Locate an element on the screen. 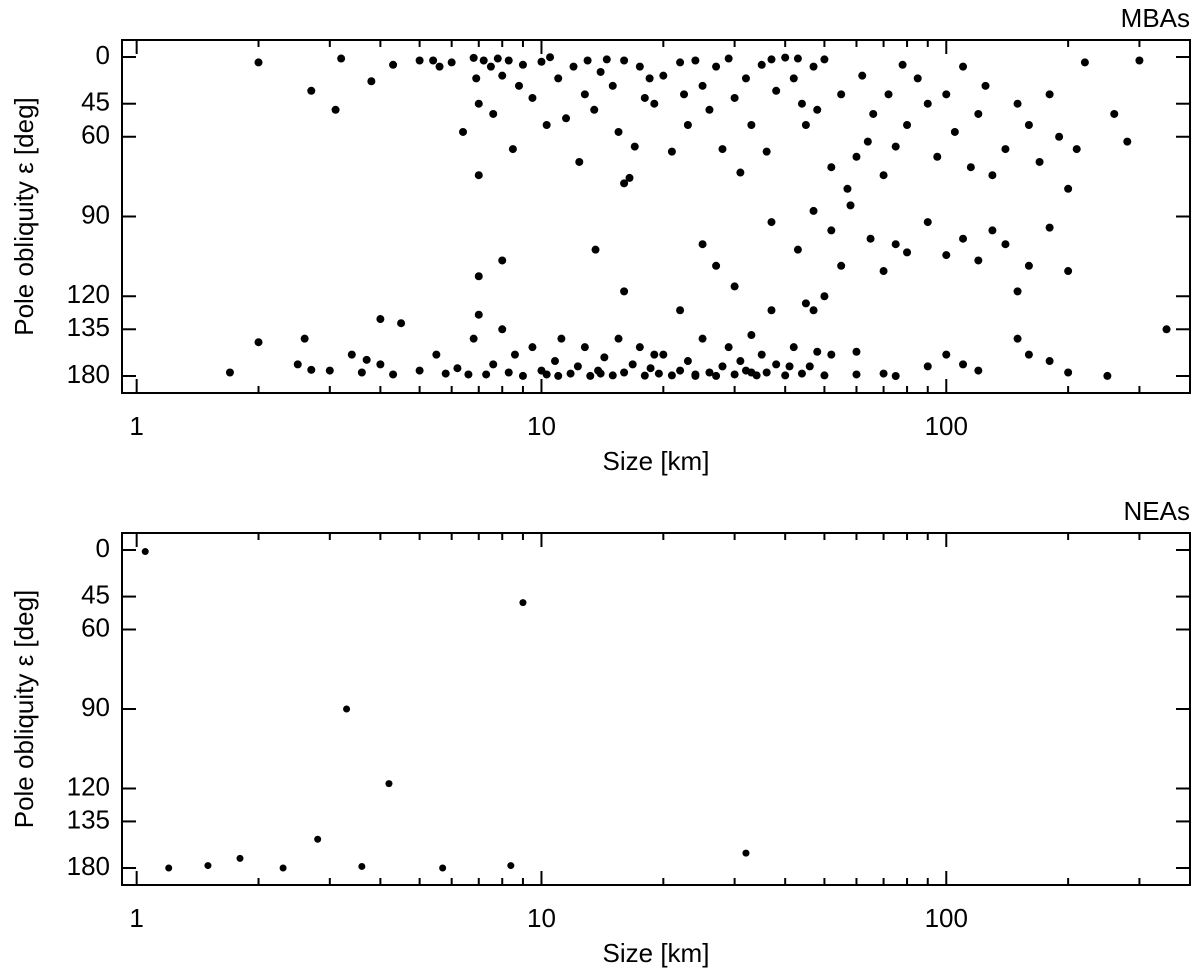  y-tick-label: 0 is located at coordinates (103, 55).